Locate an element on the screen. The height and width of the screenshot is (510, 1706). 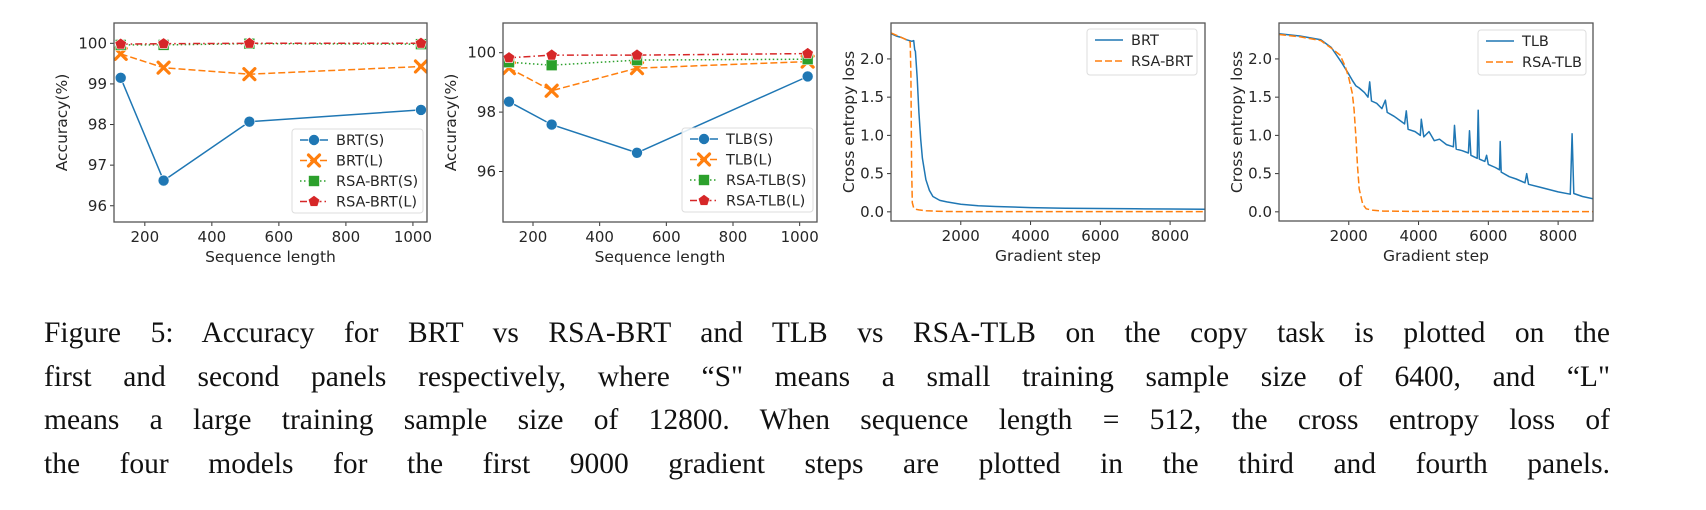
series-line-BRT is located at coordinates (1048, 121).